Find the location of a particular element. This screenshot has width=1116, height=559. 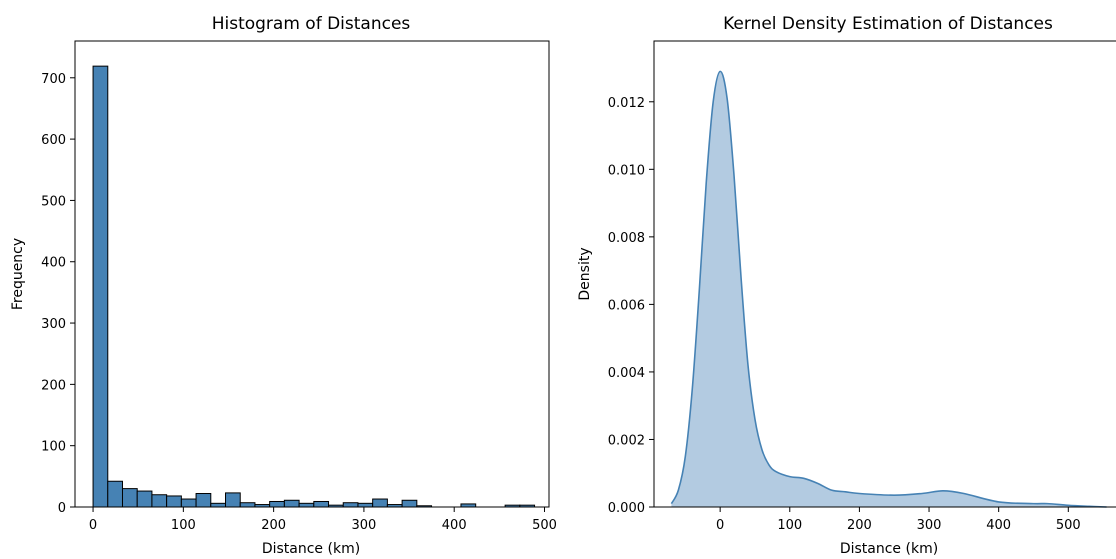

histogram-x-label: Distance (km) is located at coordinates (311, 549).